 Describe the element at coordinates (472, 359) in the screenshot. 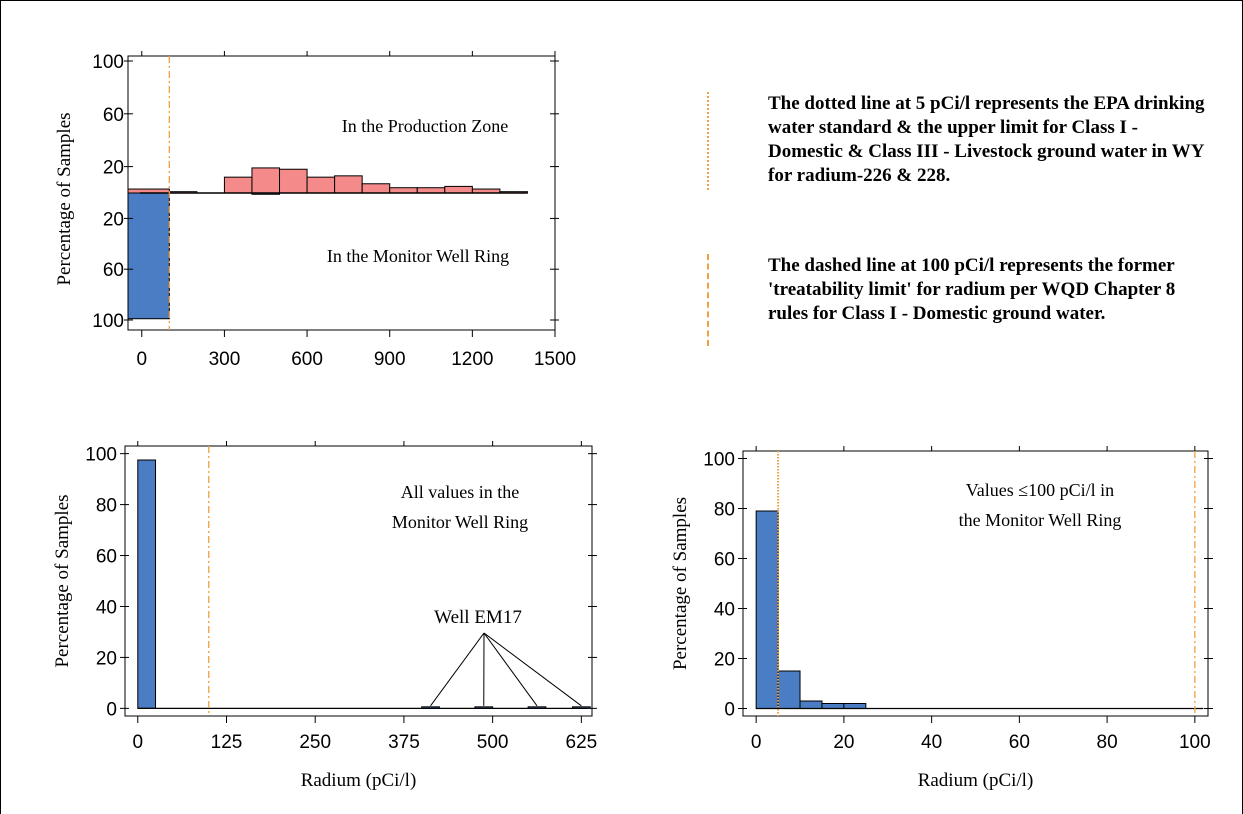

I see `x-tick-label: 1200` at that location.